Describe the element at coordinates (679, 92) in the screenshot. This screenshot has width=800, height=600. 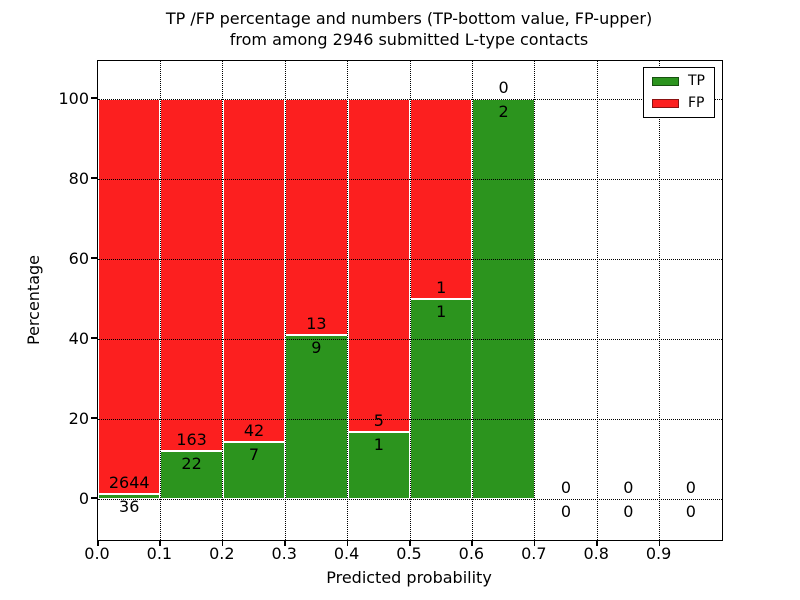
I see `legend: TP FP` at that location.